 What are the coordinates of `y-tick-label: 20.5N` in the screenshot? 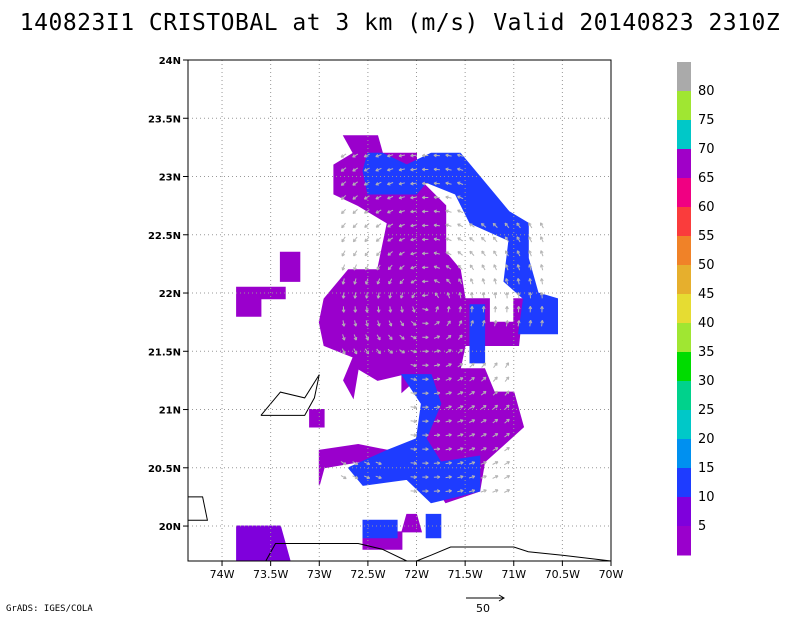 It's located at (164, 469).